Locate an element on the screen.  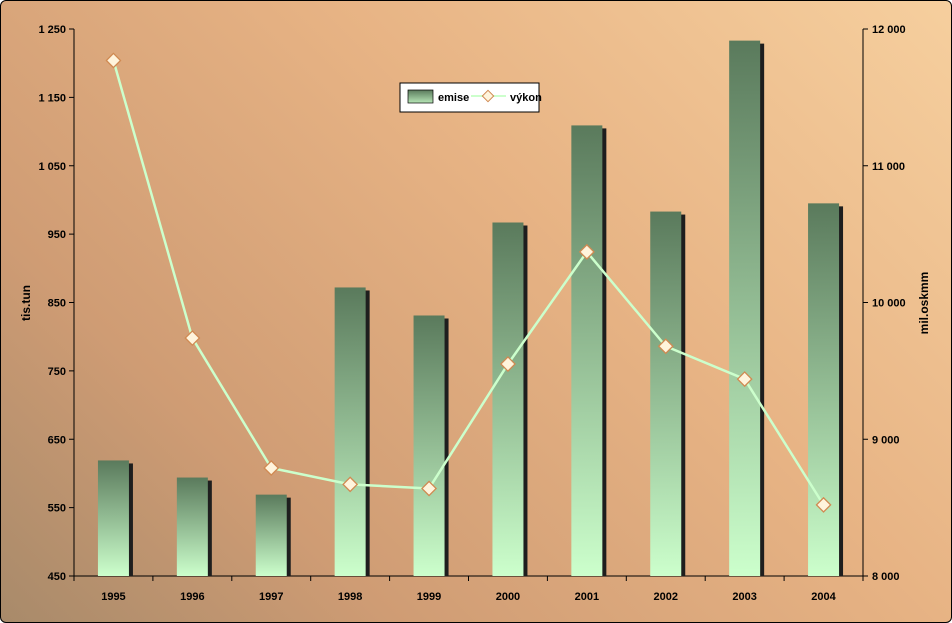
x-tick-label: 1995 is located at coordinates (113, 597).